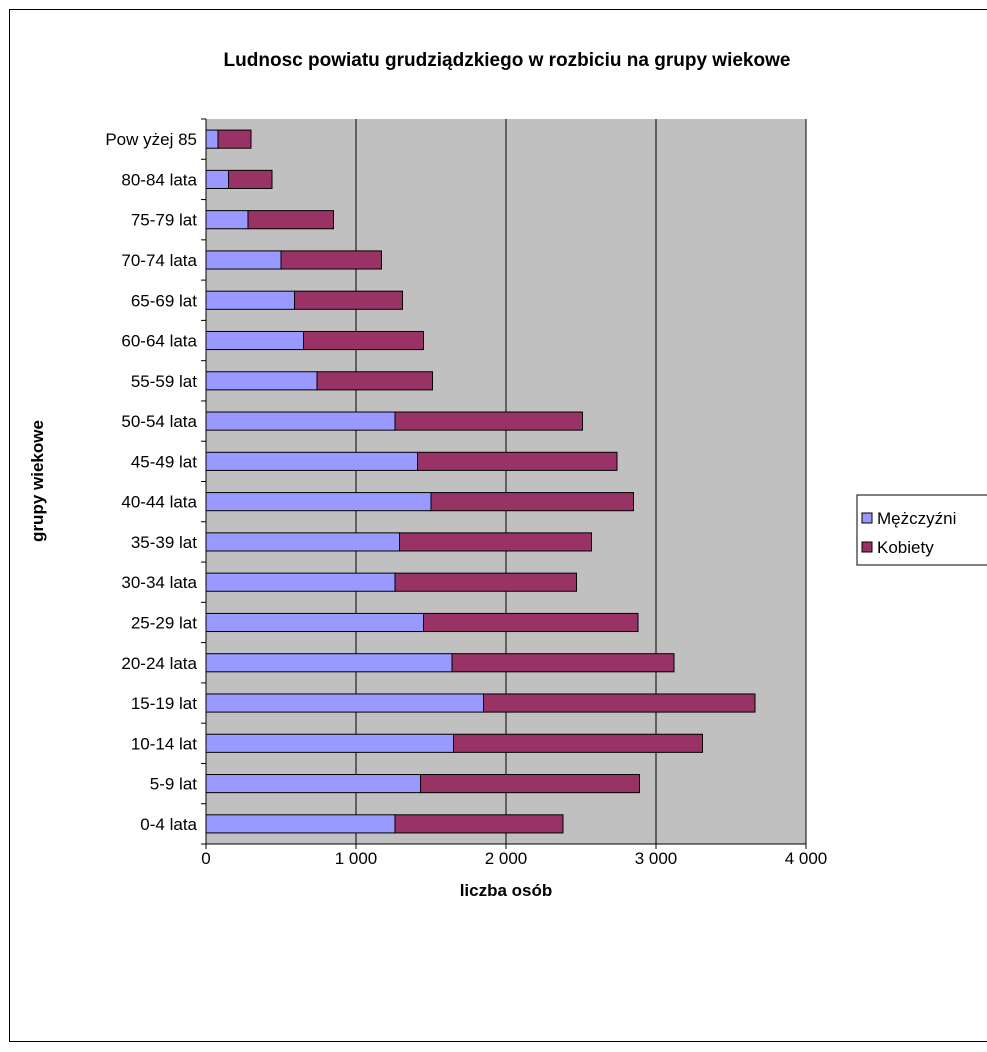 This screenshot has height=1052, width=987. What do you see at coordinates (168, 824) in the screenshot?
I see `y-tick-label: 0-4 lata` at bounding box center [168, 824].